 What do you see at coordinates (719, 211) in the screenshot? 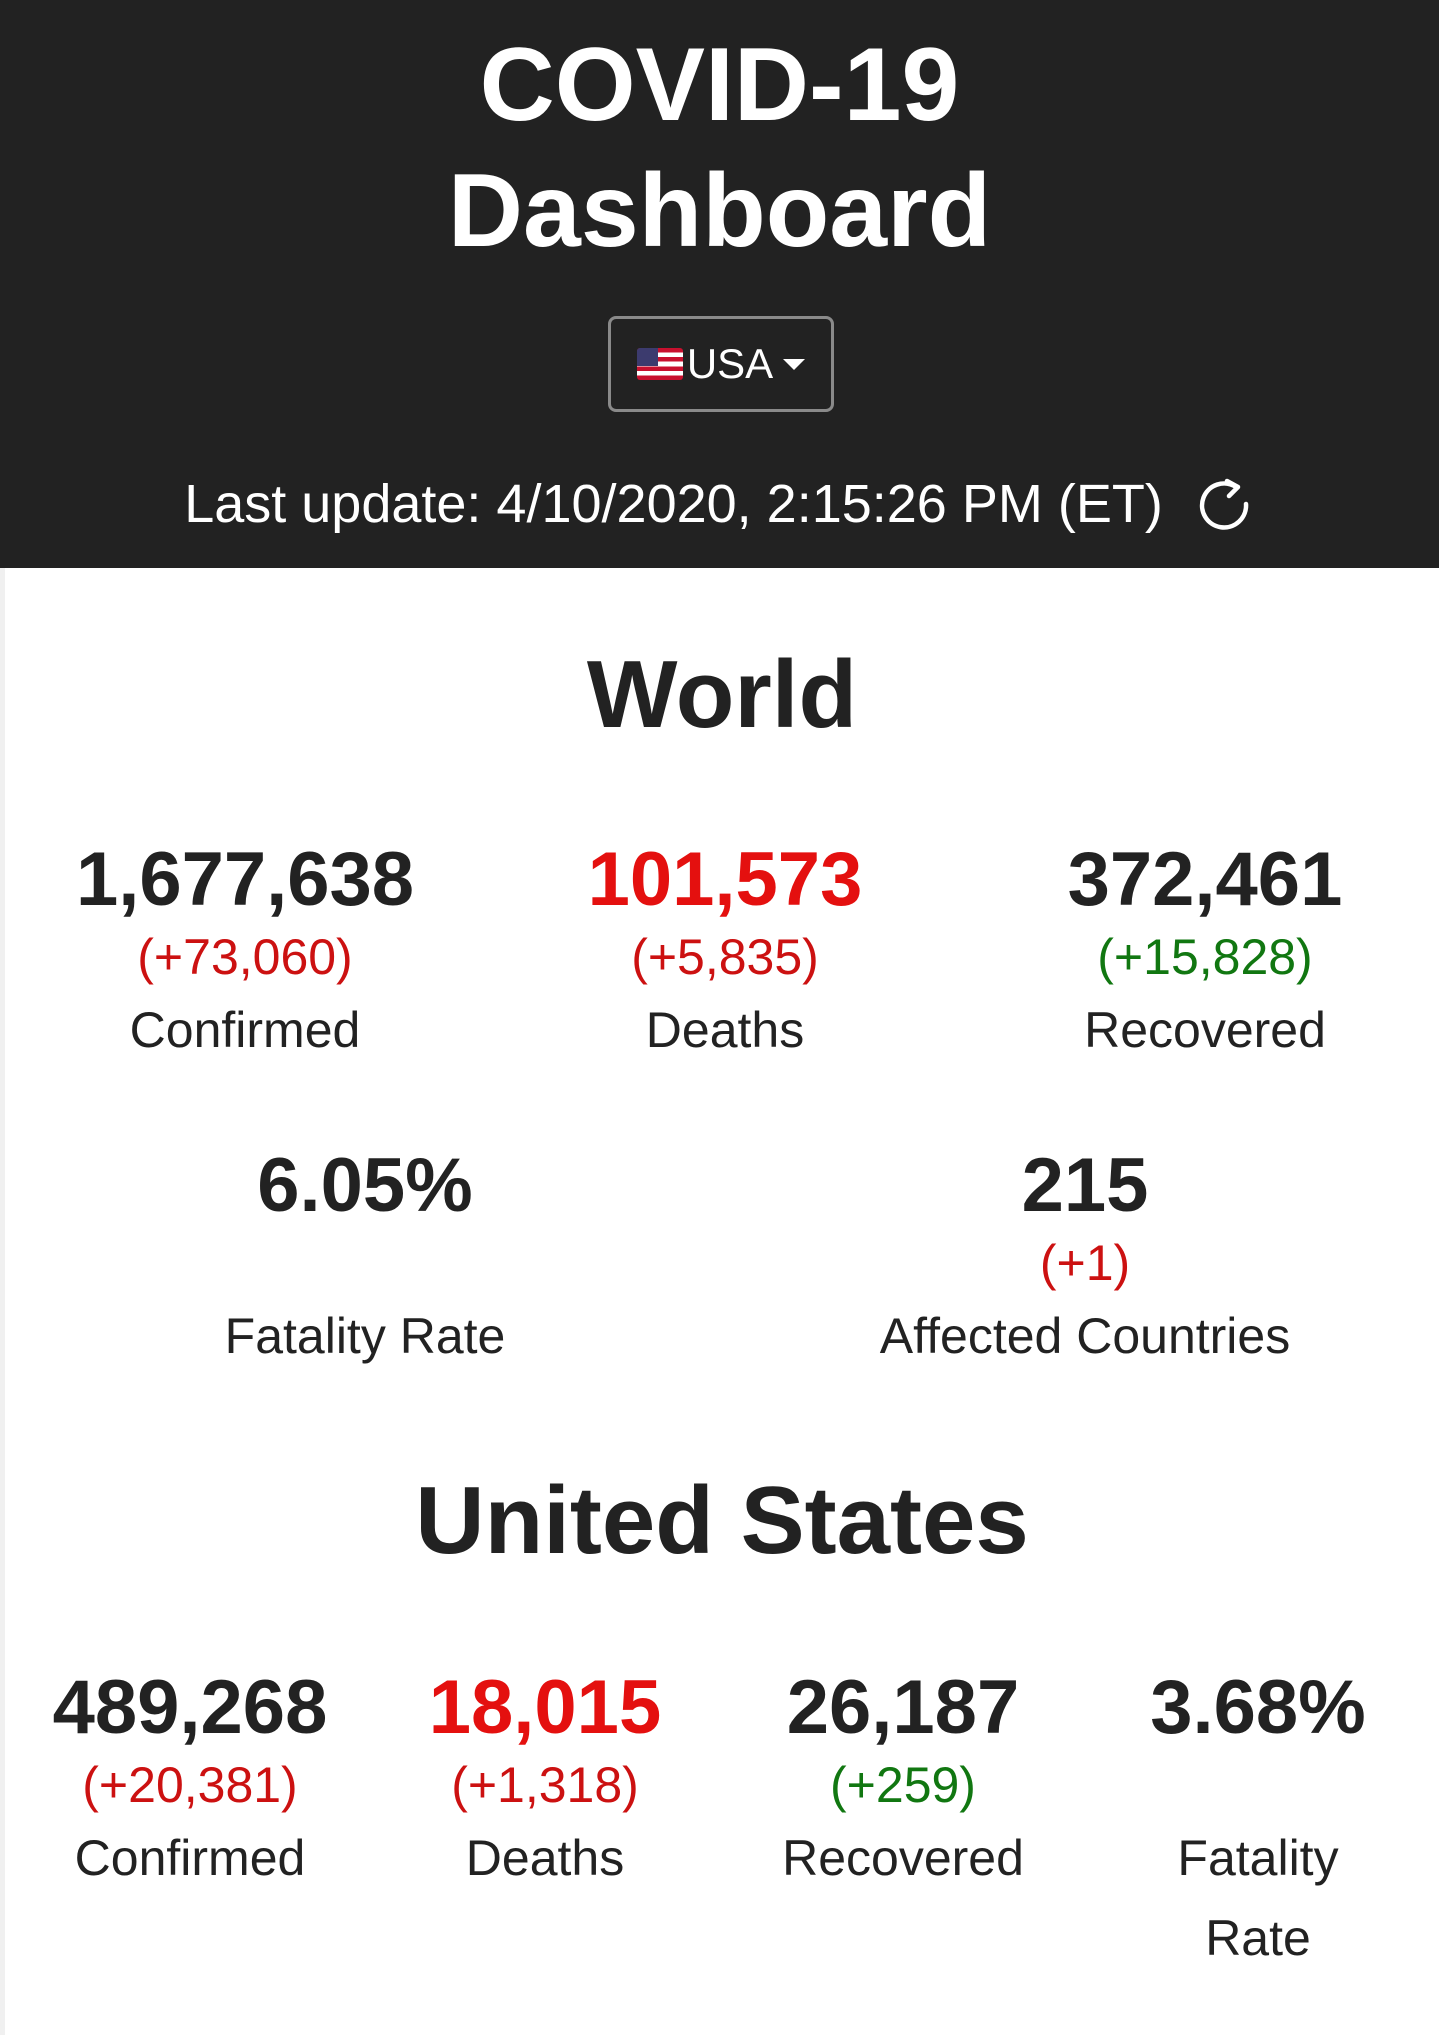
I see `title-line-2: Dashboard` at bounding box center [719, 211].